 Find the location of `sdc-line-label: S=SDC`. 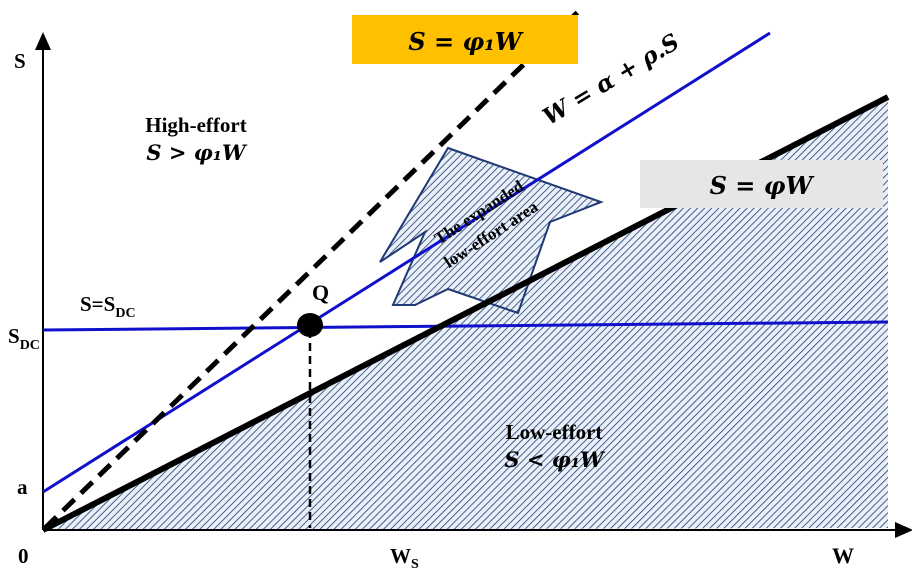

sdc-line-label: S=SDC is located at coordinates (108, 306).